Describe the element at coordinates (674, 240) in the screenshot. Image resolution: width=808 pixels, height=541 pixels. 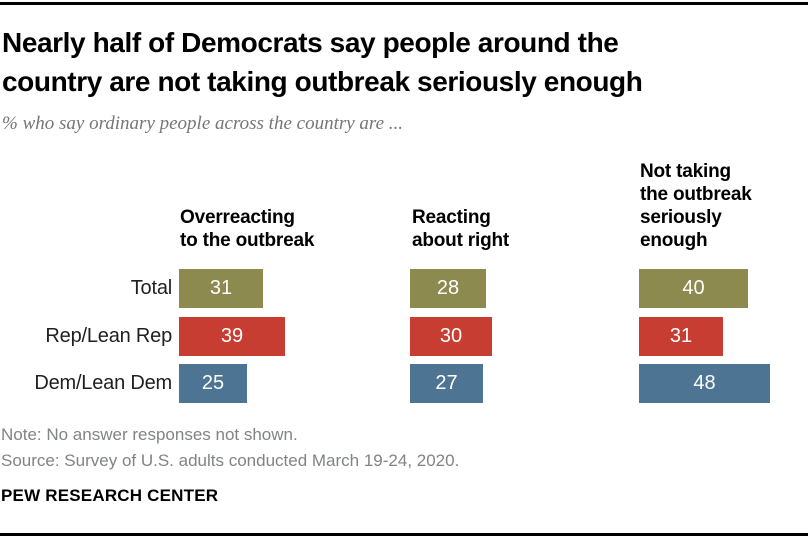
I see `series-header-line: enough` at that location.